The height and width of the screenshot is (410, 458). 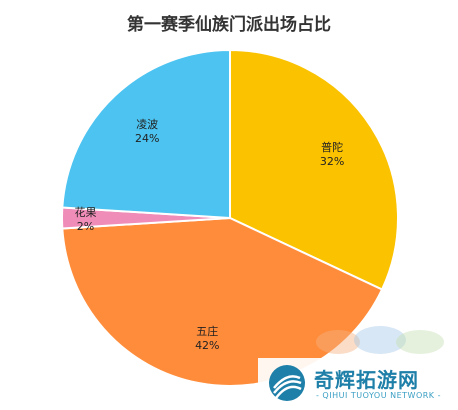 I want to click on slice-value-label-0: 32%, so click(x=332, y=161).